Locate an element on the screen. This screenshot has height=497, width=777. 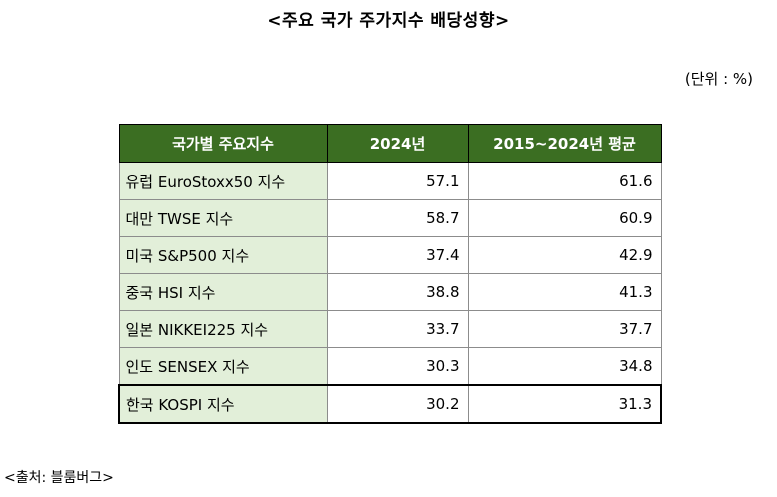
source-note: <출처: 블룸버그> is located at coordinates (59, 478).